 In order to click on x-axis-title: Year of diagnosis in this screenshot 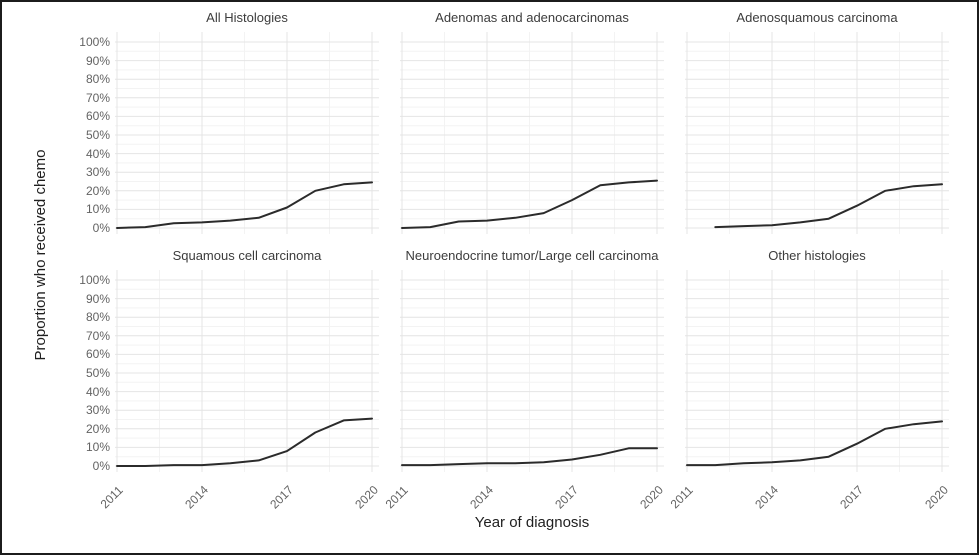, I will do `click(532, 522)`.